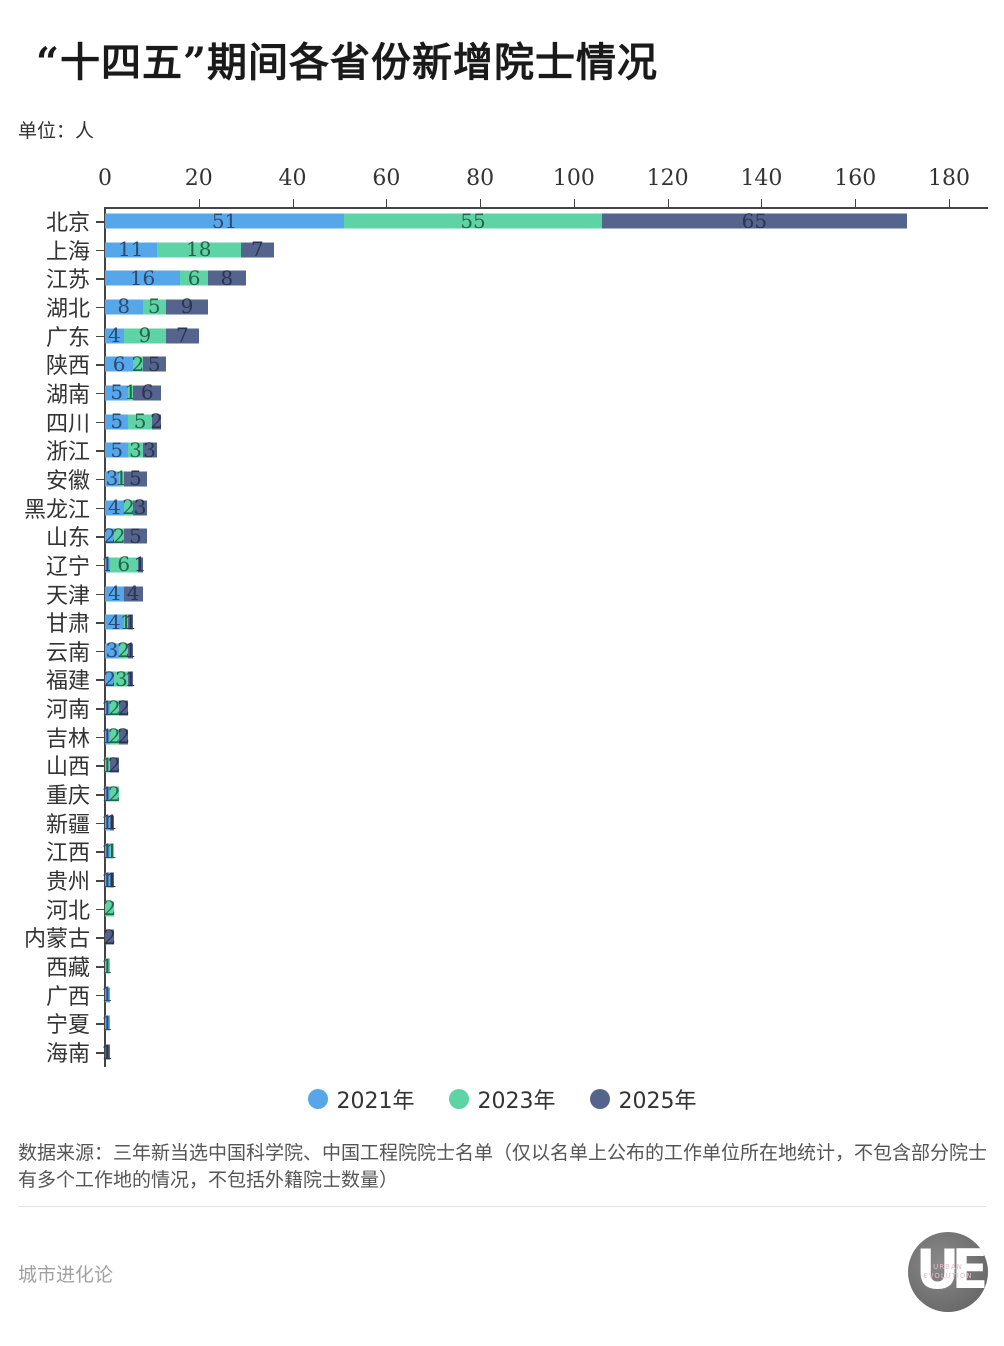 This screenshot has height=1346, width=1004. Describe the element at coordinates (761, 178) in the screenshot. I see `x-tick-label: 140` at that location.